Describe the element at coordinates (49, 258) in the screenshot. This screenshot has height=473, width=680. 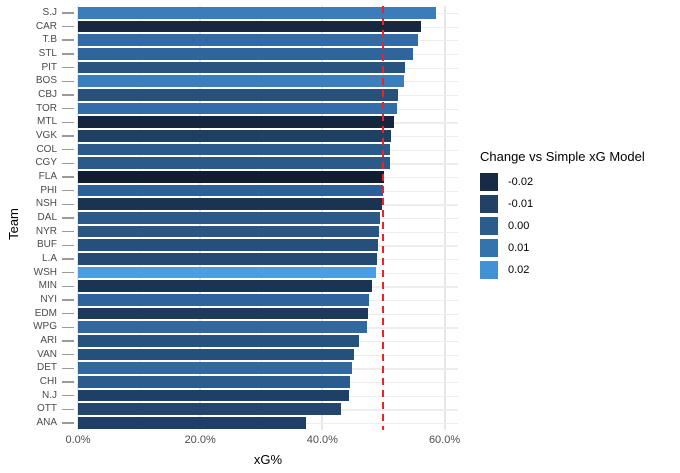
I see `y-tick-label: L.A` at that location.